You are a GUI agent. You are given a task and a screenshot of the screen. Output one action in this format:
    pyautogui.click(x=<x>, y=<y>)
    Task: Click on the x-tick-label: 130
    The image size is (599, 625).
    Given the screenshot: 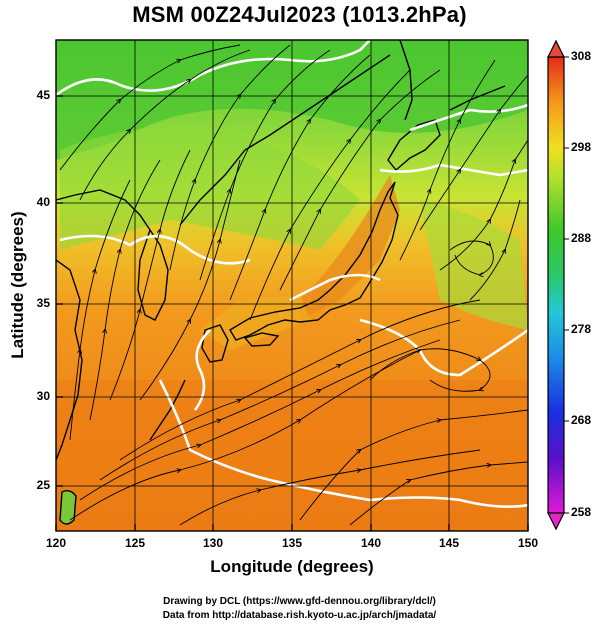 What is the action you would take?
    pyautogui.click(x=213, y=543)
    